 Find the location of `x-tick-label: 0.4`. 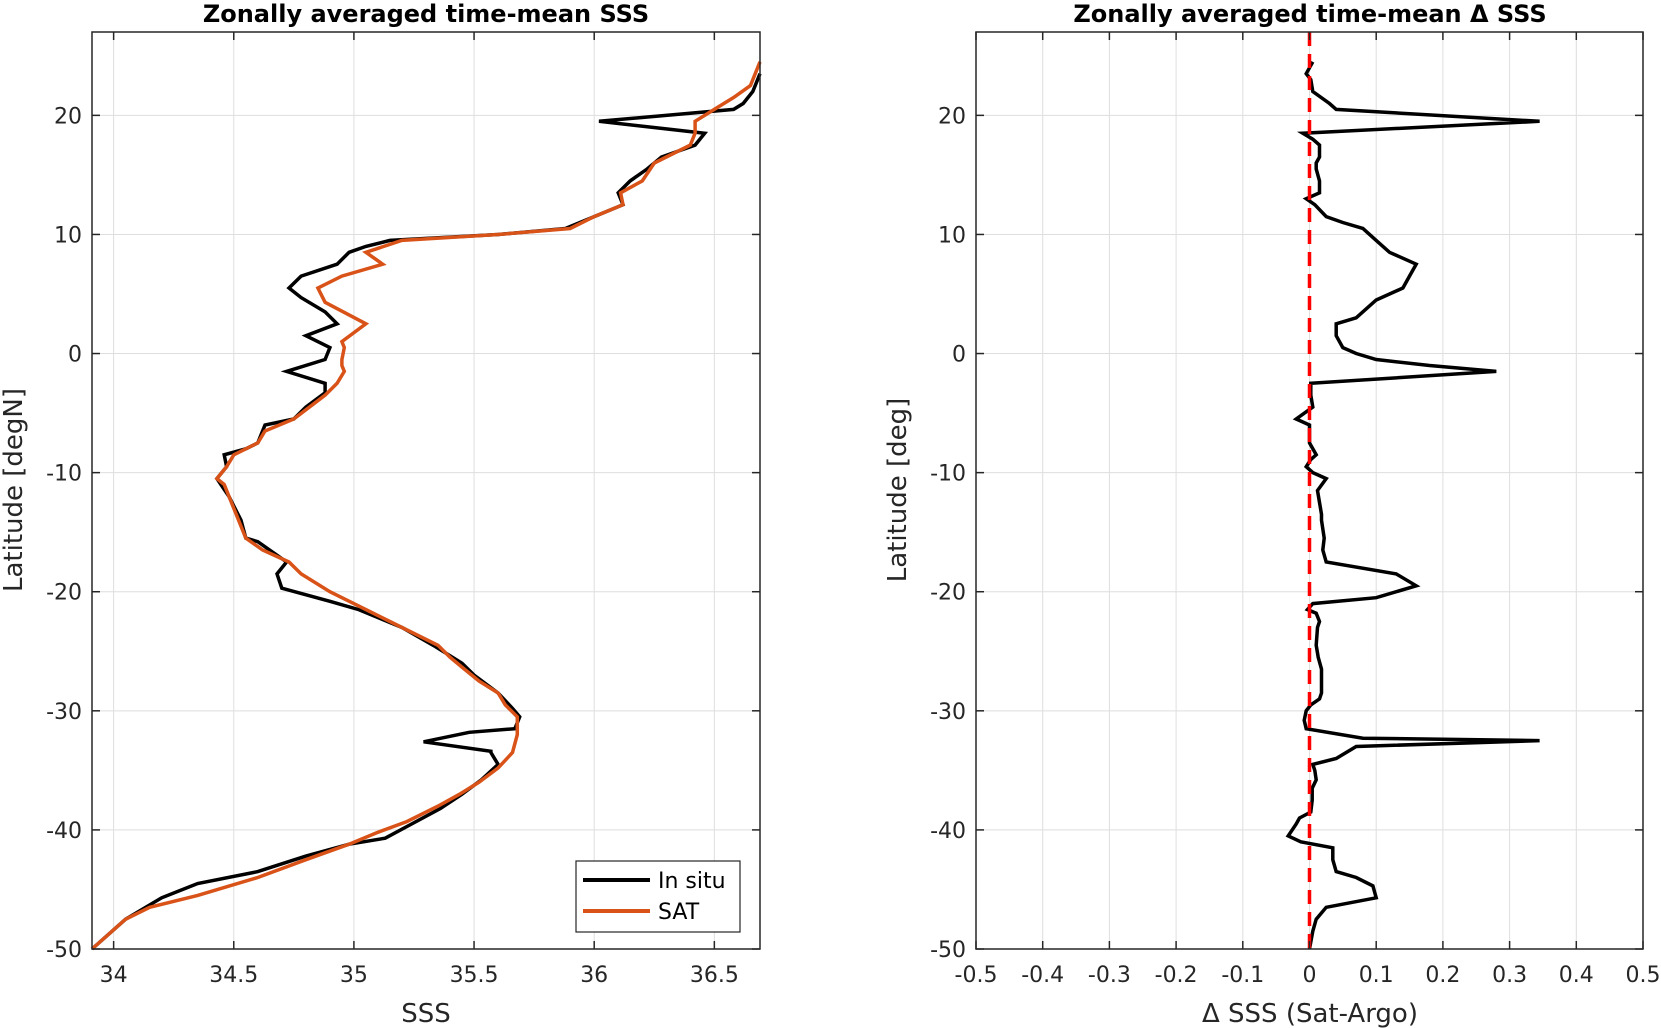

x-tick-label: 0.4 is located at coordinates (1576, 975).